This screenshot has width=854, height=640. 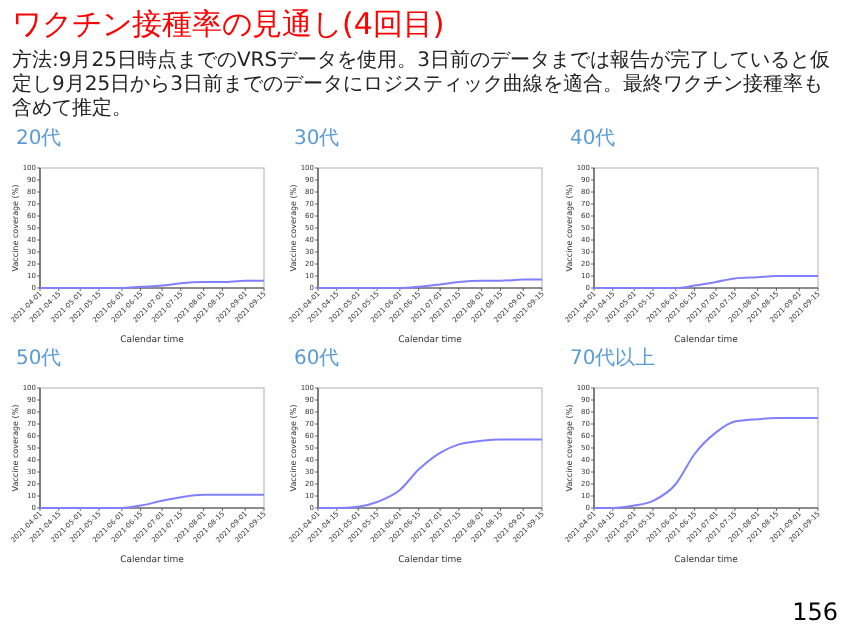 What do you see at coordinates (317, 359) in the screenshot?
I see `chart-title: 60代` at bounding box center [317, 359].